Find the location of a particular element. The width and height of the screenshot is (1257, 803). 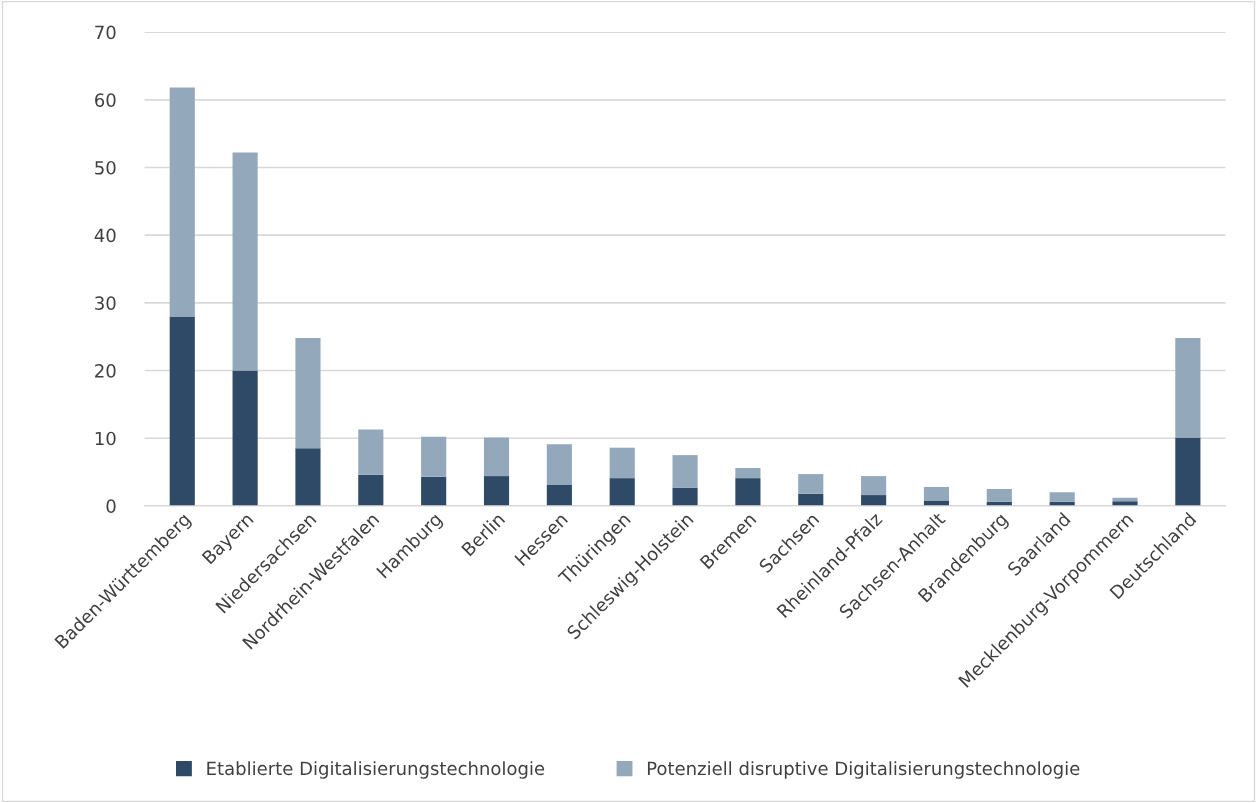

y-tick-label: 20 is located at coordinates (105, 370).